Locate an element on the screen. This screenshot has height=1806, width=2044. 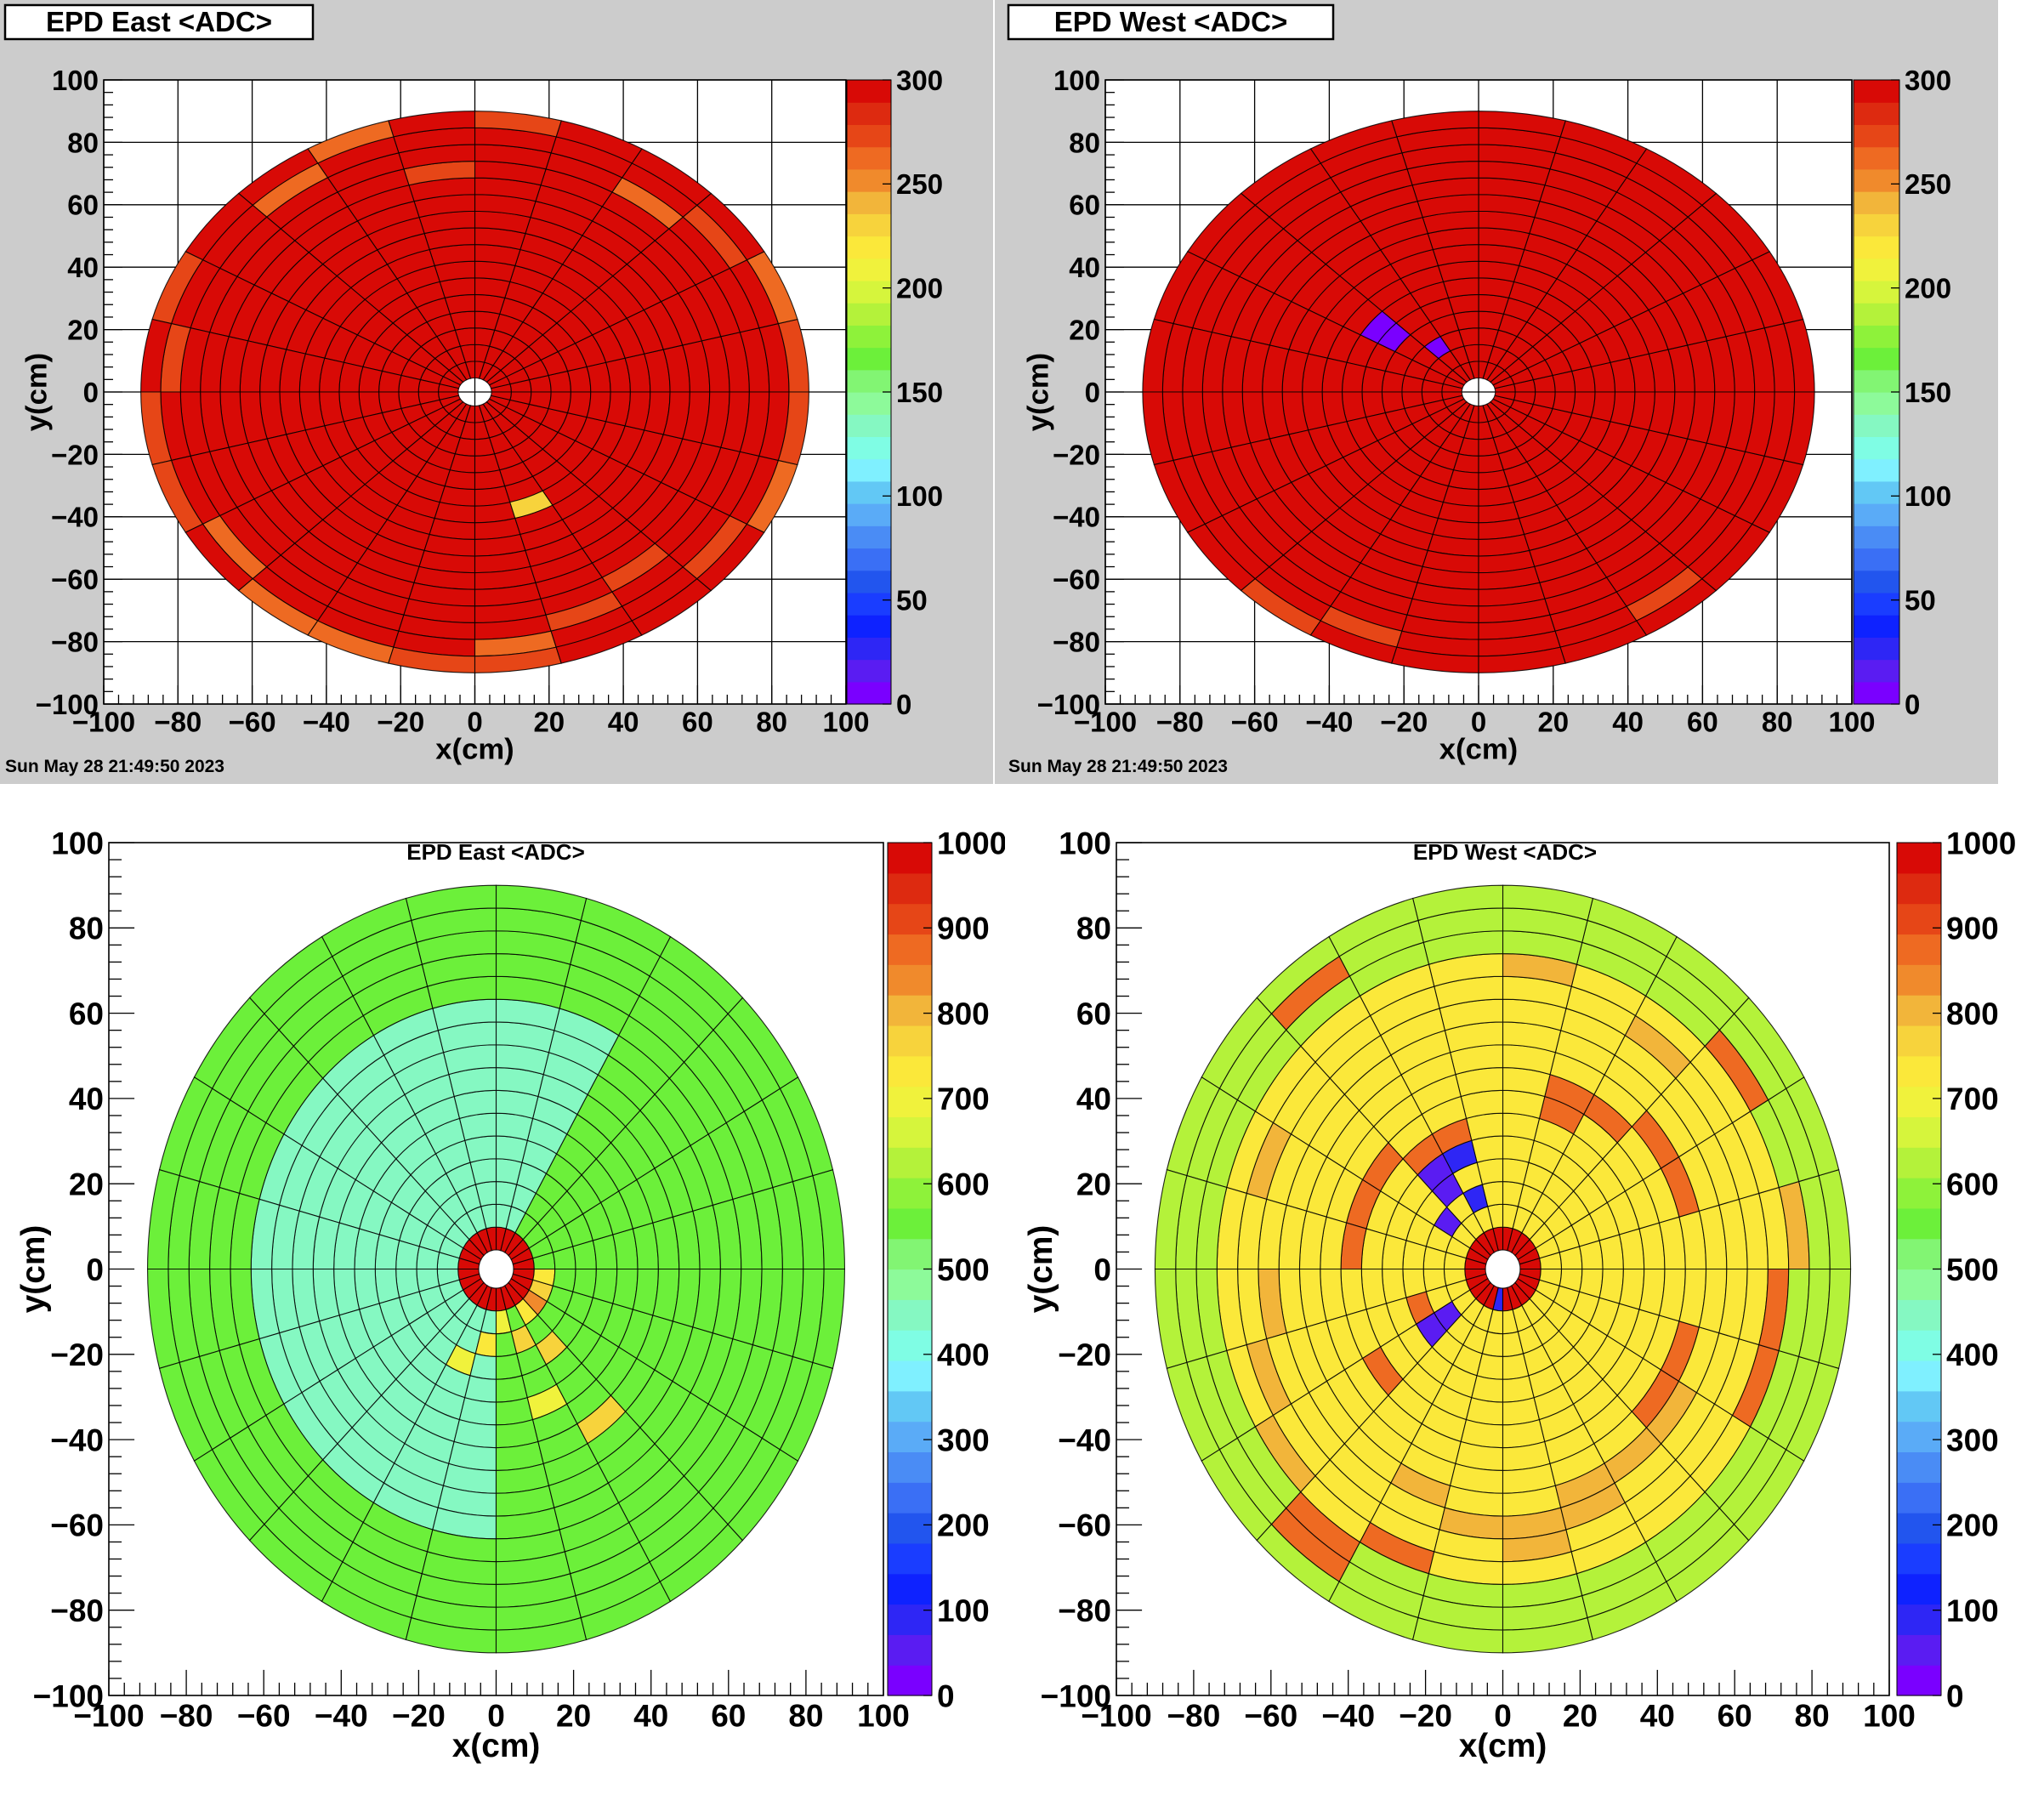
color-palette: 0 50 100 150 200 250 300 is located at coordinates (895, 392).